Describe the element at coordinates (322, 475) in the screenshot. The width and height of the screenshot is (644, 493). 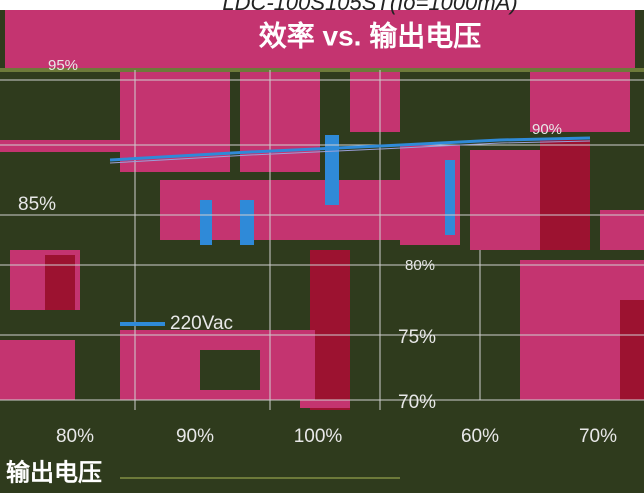
I see `footer-bg` at that location.